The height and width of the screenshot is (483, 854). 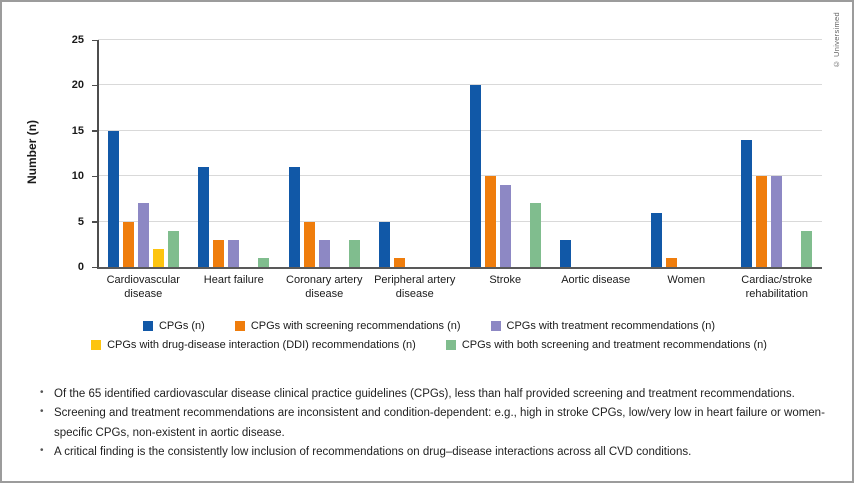 I want to click on x-axis-label: Cardiac/stroke rehabilitation, so click(x=777, y=287).